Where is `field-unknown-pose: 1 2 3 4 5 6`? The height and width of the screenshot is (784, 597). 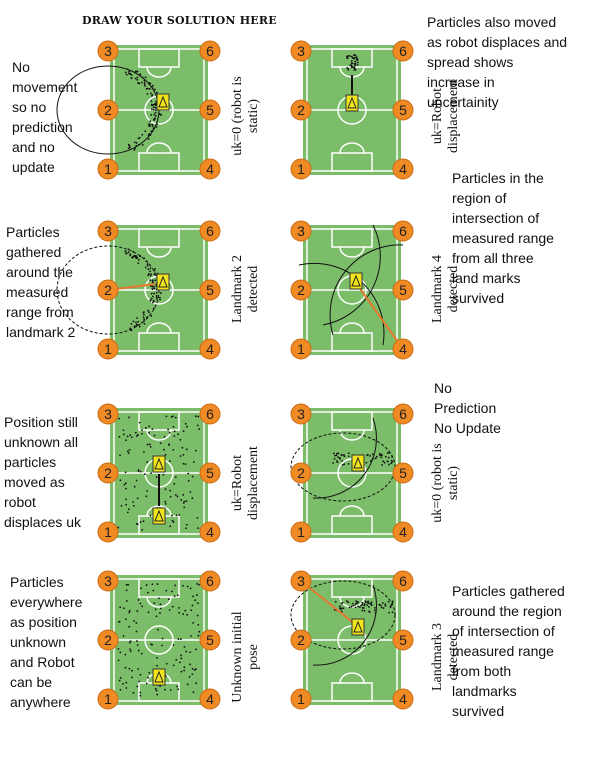 field-unknown-pose: 1 2 3 4 5 6 is located at coordinates (159, 640).